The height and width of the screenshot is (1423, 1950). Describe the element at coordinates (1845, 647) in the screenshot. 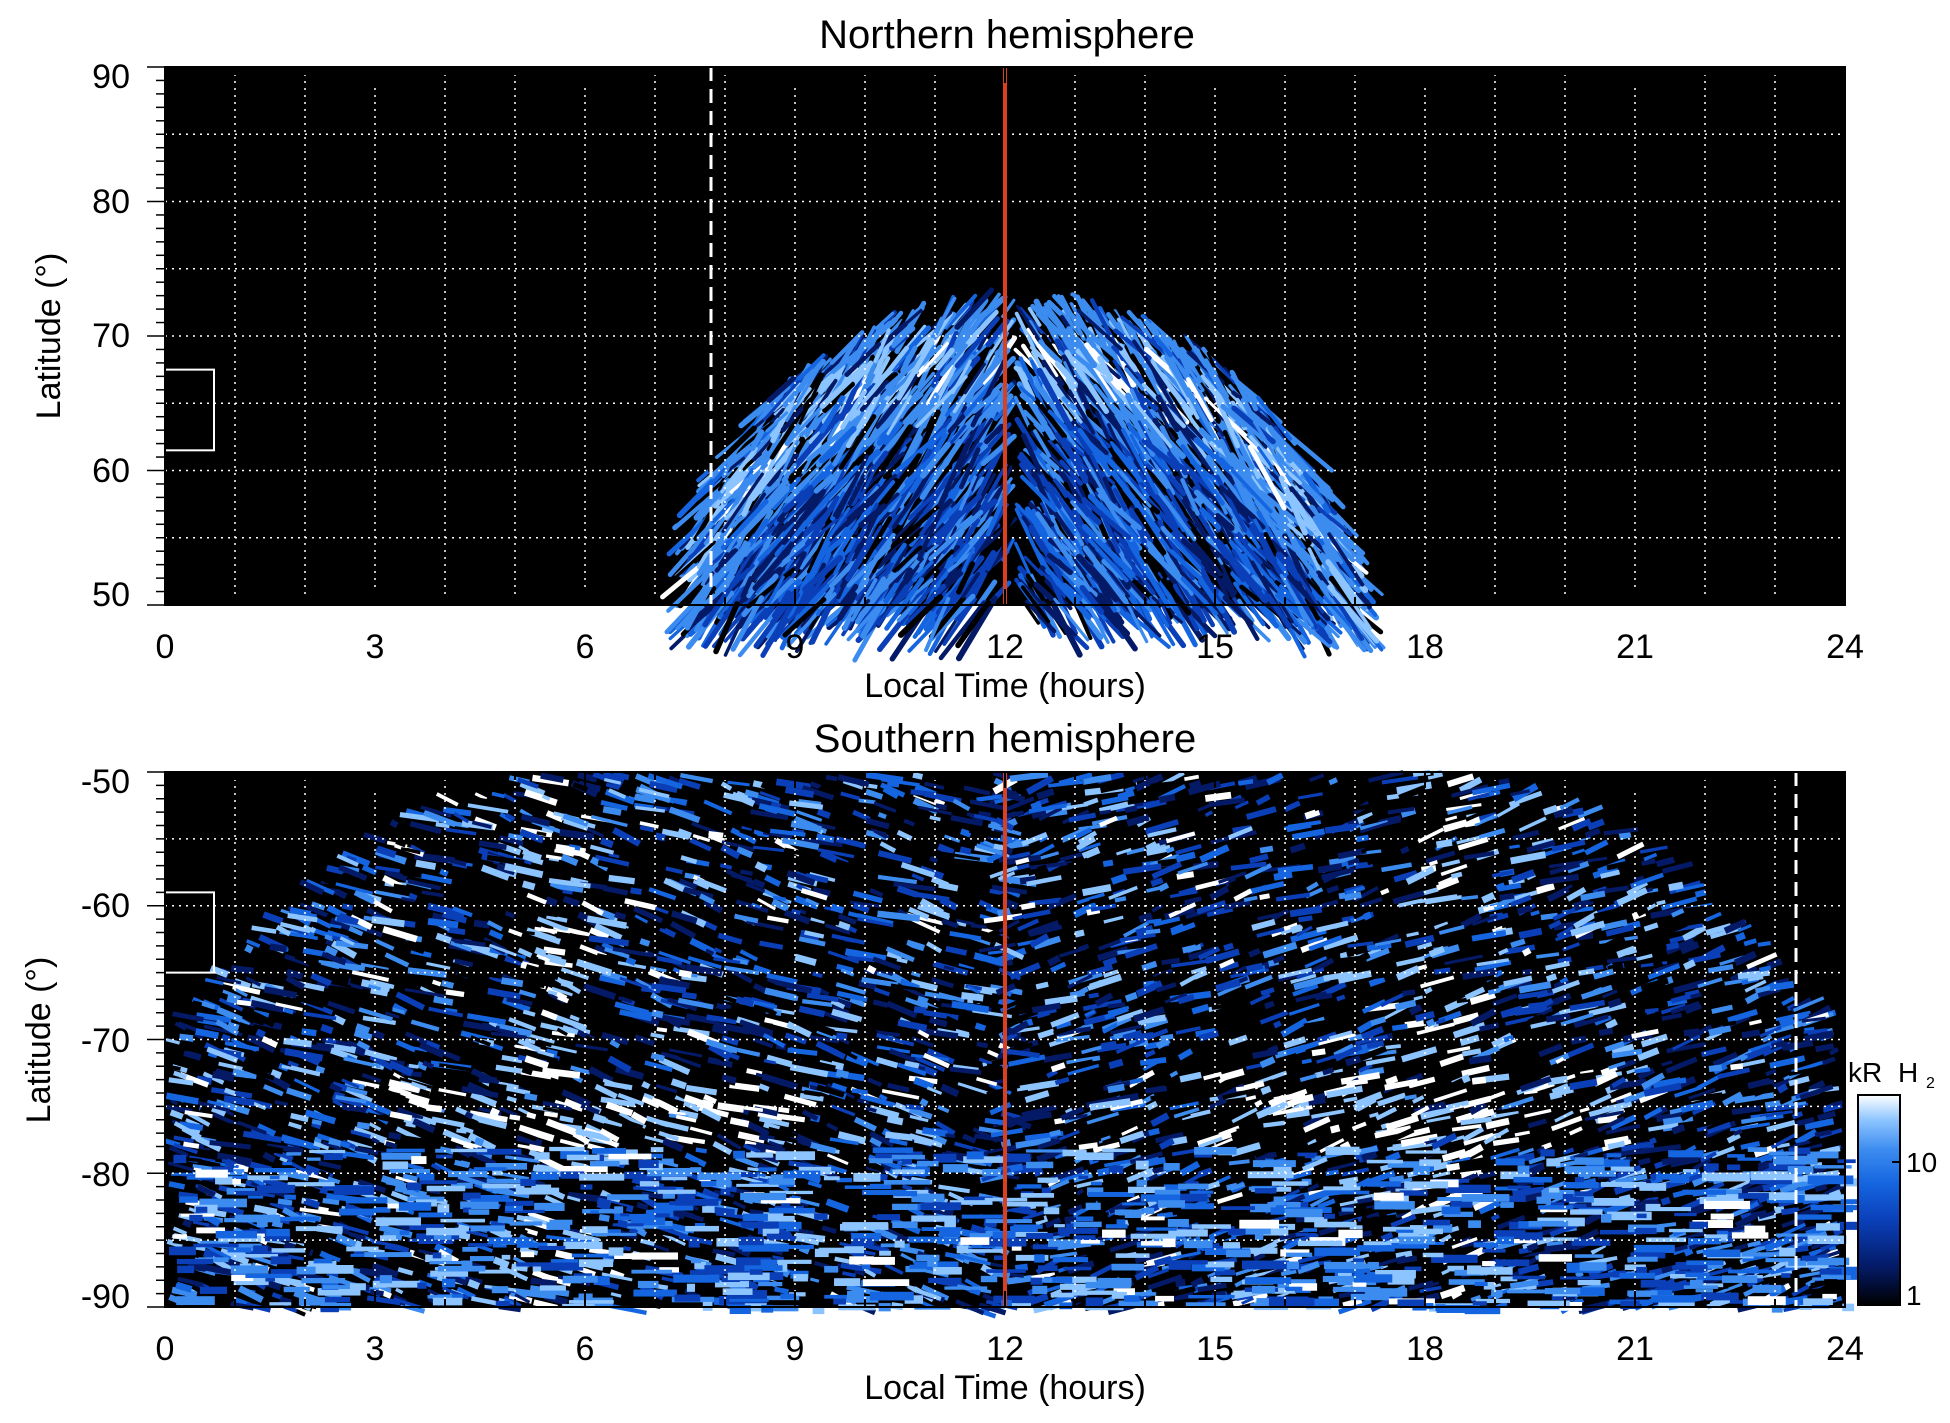

I see `north-xtick-label: 24` at that location.